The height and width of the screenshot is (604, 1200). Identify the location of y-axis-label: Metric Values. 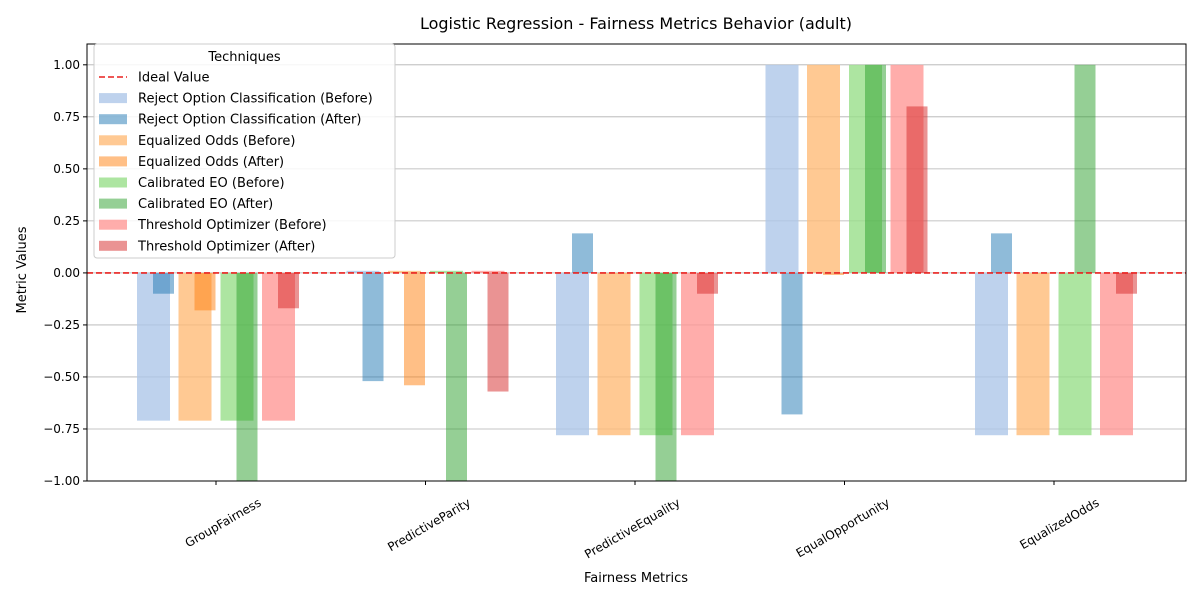
(22, 269).